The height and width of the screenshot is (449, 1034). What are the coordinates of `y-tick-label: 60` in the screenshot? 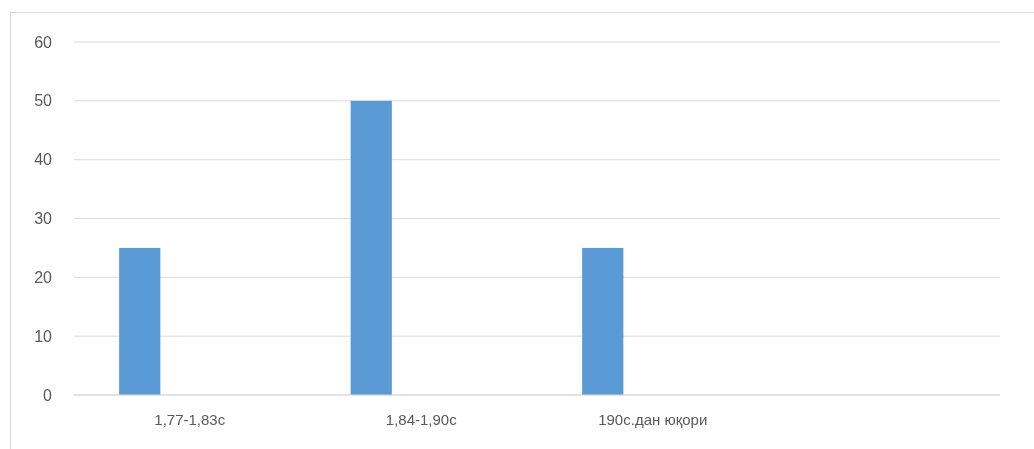 It's located at (43, 42).